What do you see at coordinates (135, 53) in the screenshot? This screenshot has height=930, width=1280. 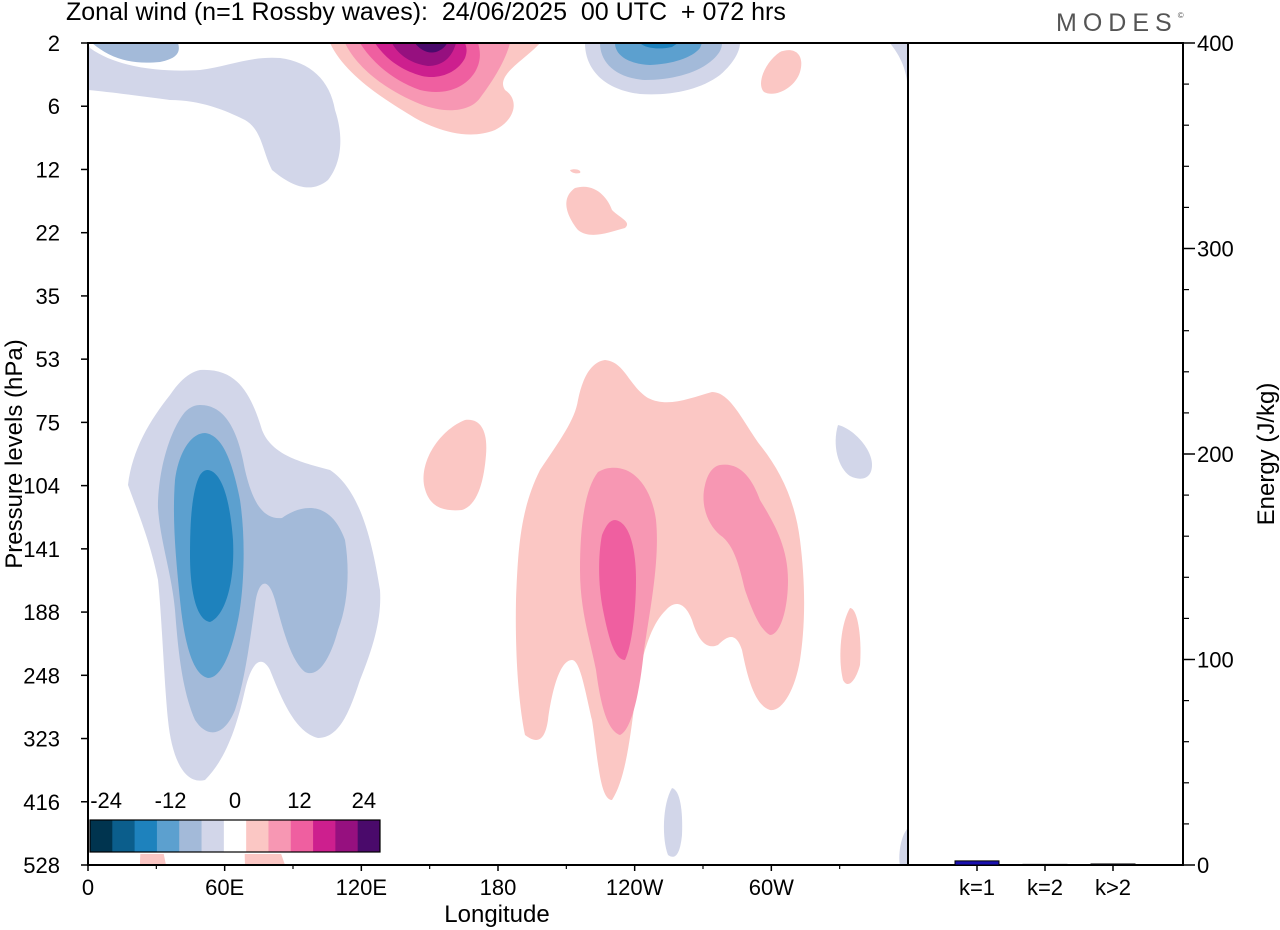 I see `contour-neg-upper-west-inner` at bounding box center [135, 53].